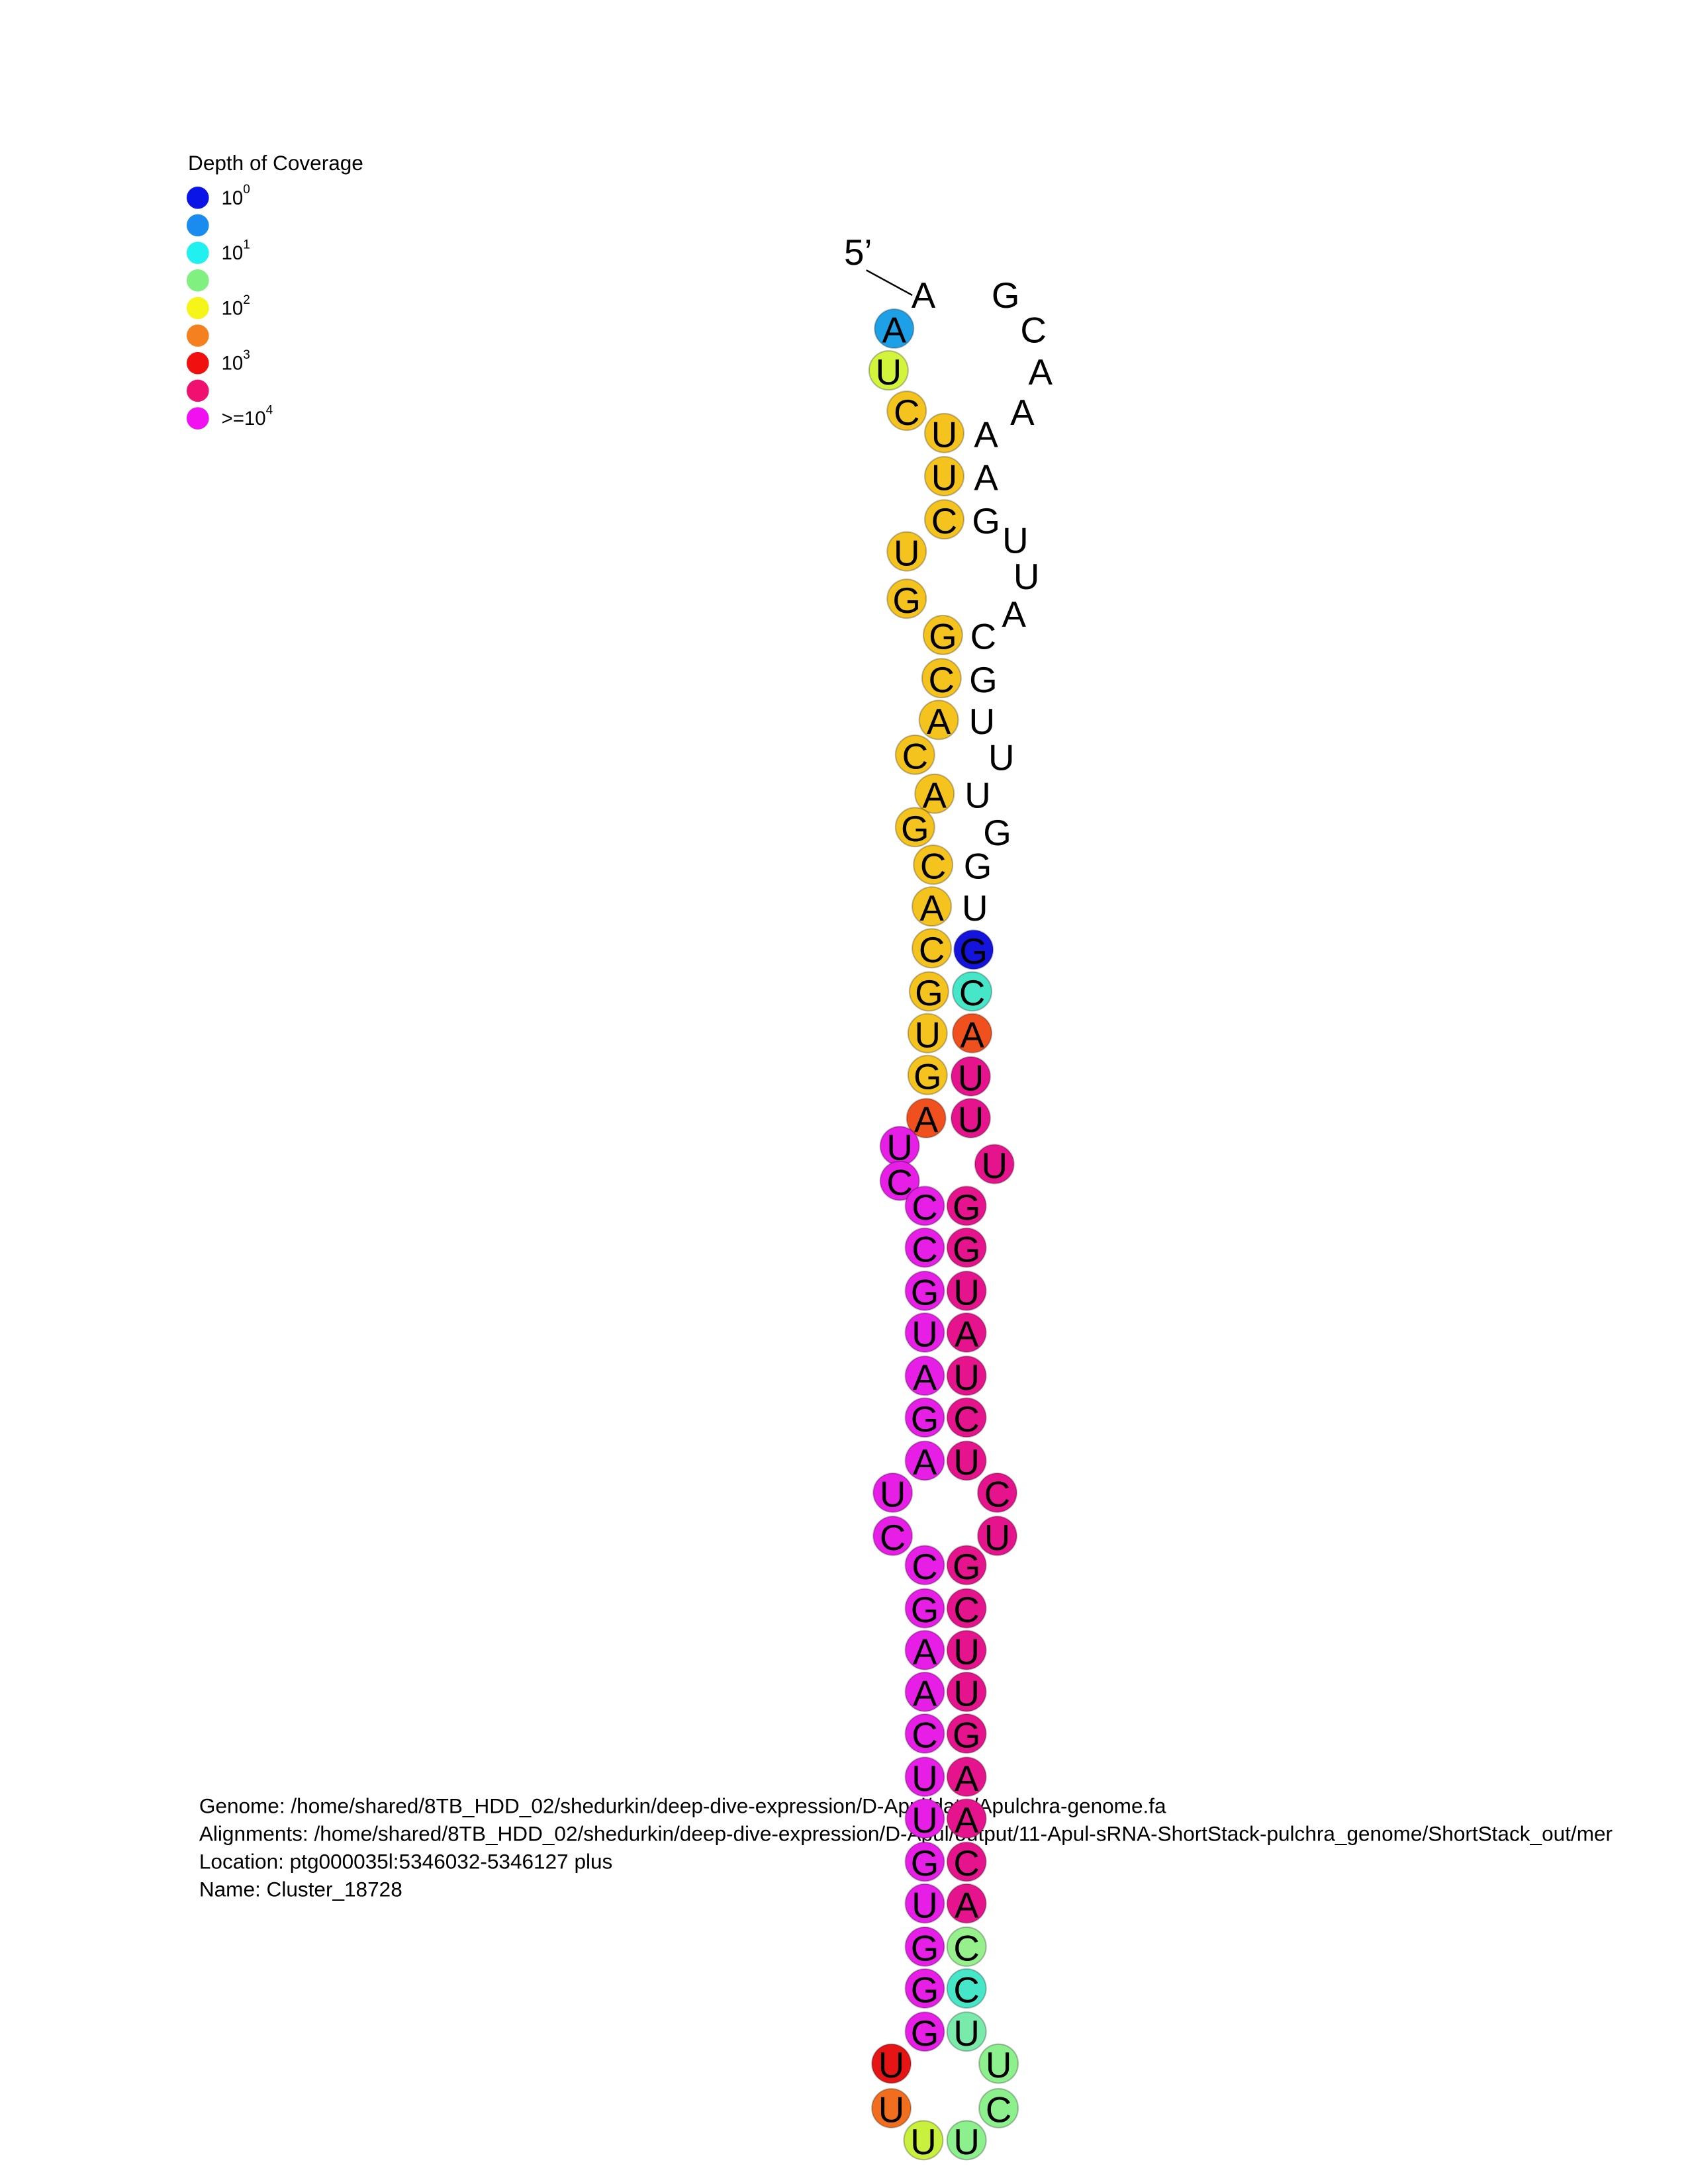  I want to click on legend-label: 100, so click(236, 196).